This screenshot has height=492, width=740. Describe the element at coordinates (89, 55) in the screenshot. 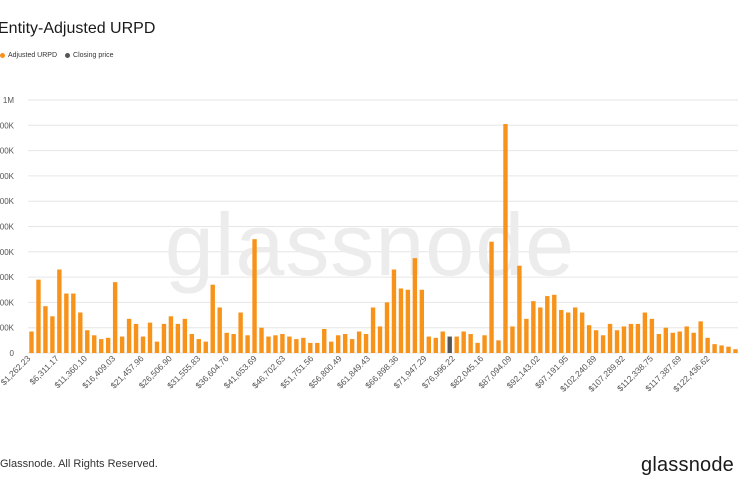

I see `legend-item-closing-price: Closing price` at that location.